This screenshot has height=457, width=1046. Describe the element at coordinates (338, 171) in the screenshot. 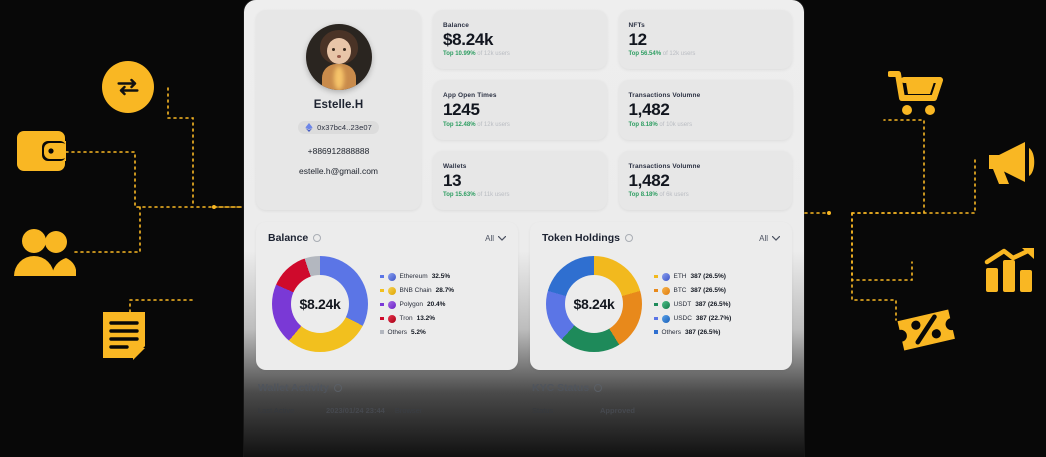

I see `profile-email: estelle.h@gmail.com` at that location.